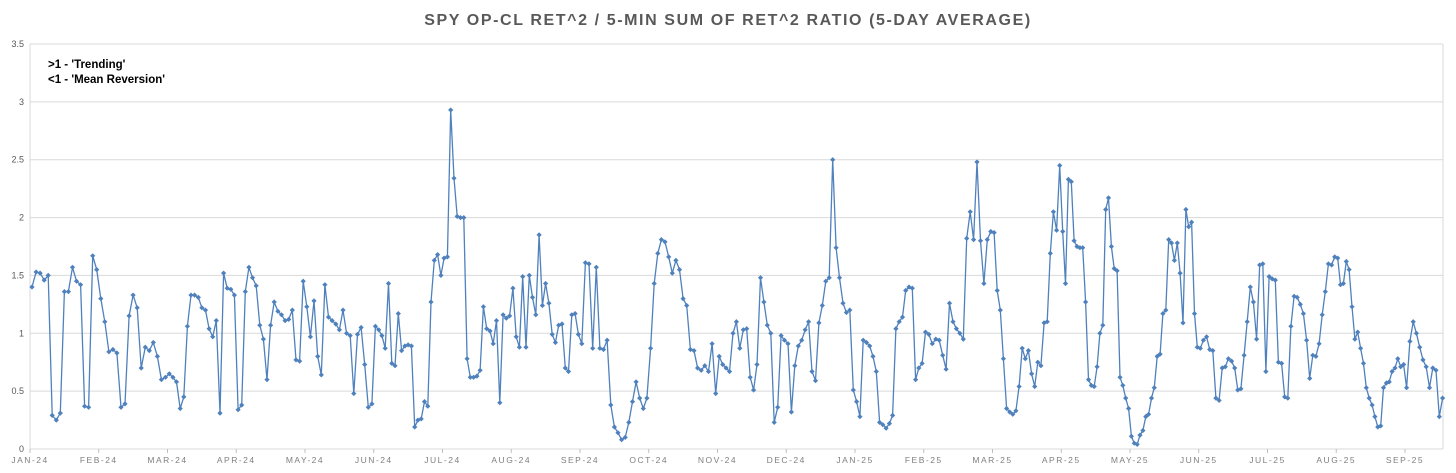  I want to click on svg-text: OCT-24, so click(648, 460).